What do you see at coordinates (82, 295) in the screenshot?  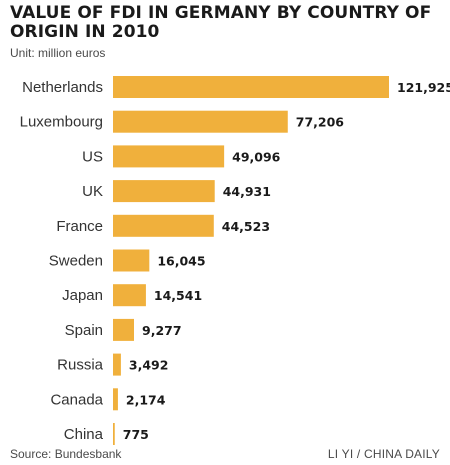 I see `category-label: Japan` at bounding box center [82, 295].